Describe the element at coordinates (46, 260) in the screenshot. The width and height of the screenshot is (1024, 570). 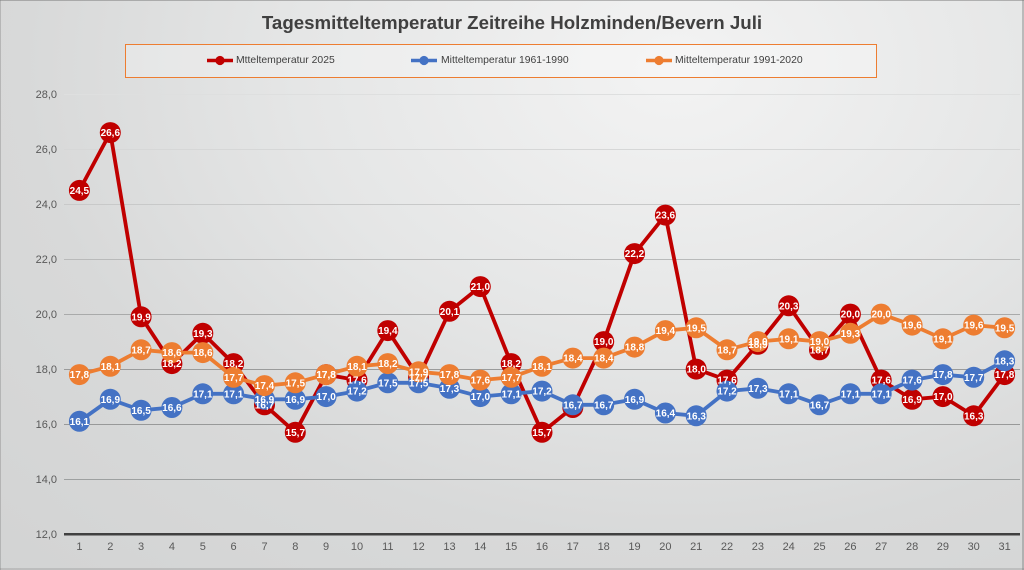
I see `svg-text: 22,0` at that location.